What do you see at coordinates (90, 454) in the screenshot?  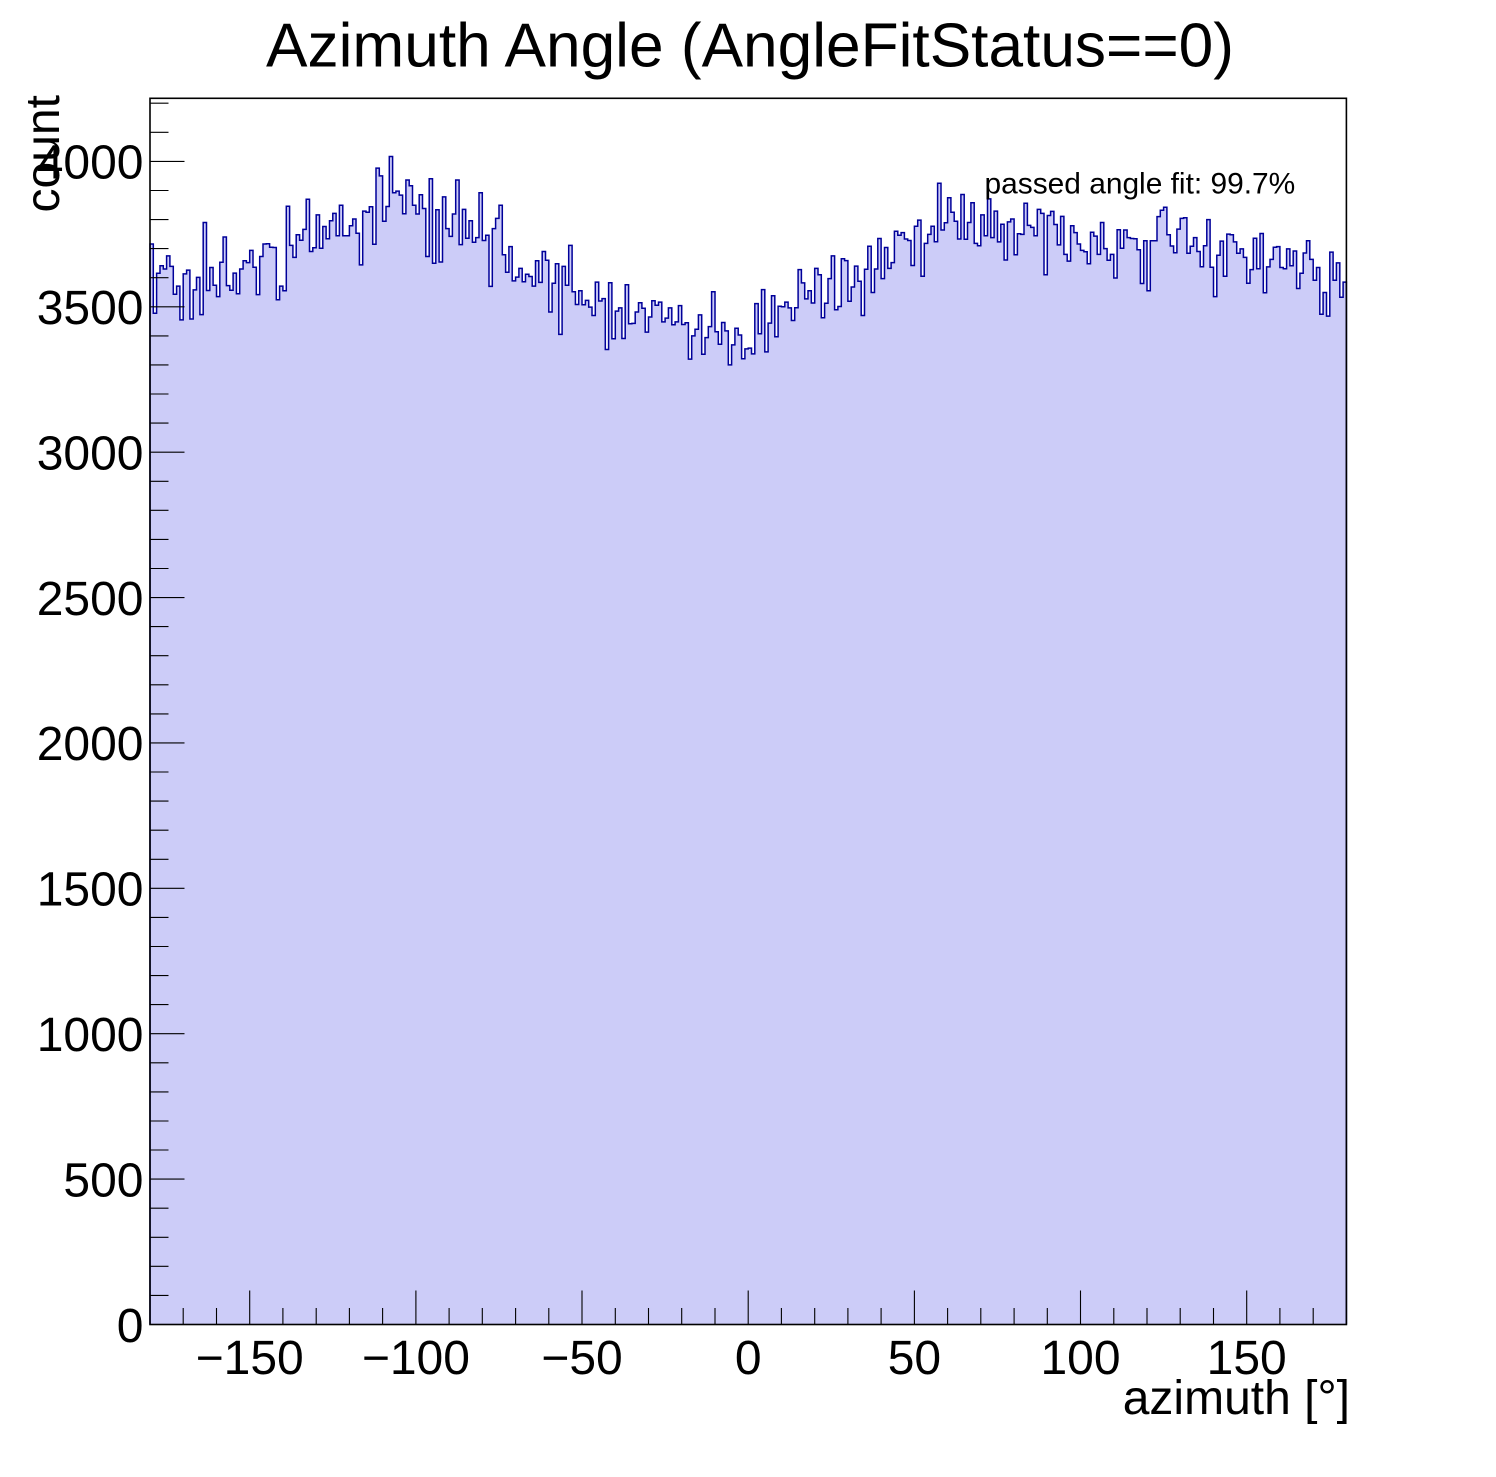 I see `svg-text: 3000` at bounding box center [90, 454].